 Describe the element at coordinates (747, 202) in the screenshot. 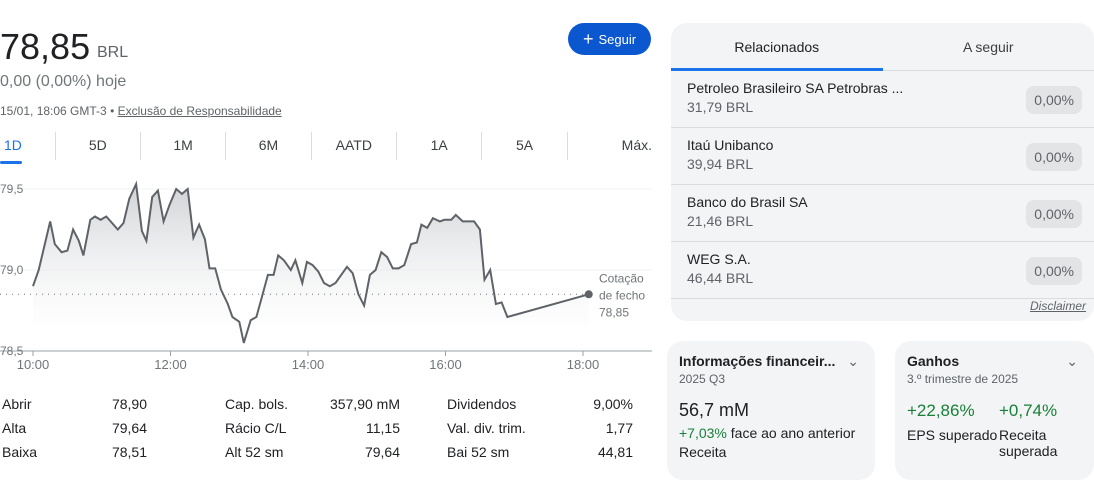

I see `related-name: Banco do Brasil SA` at that location.